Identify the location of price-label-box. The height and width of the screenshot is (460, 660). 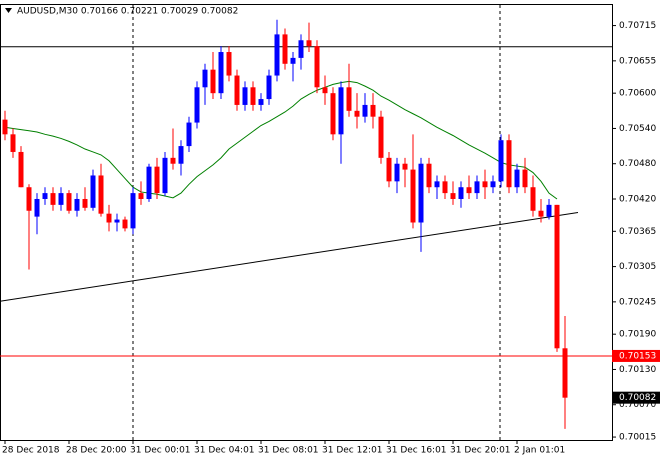
(636, 397).